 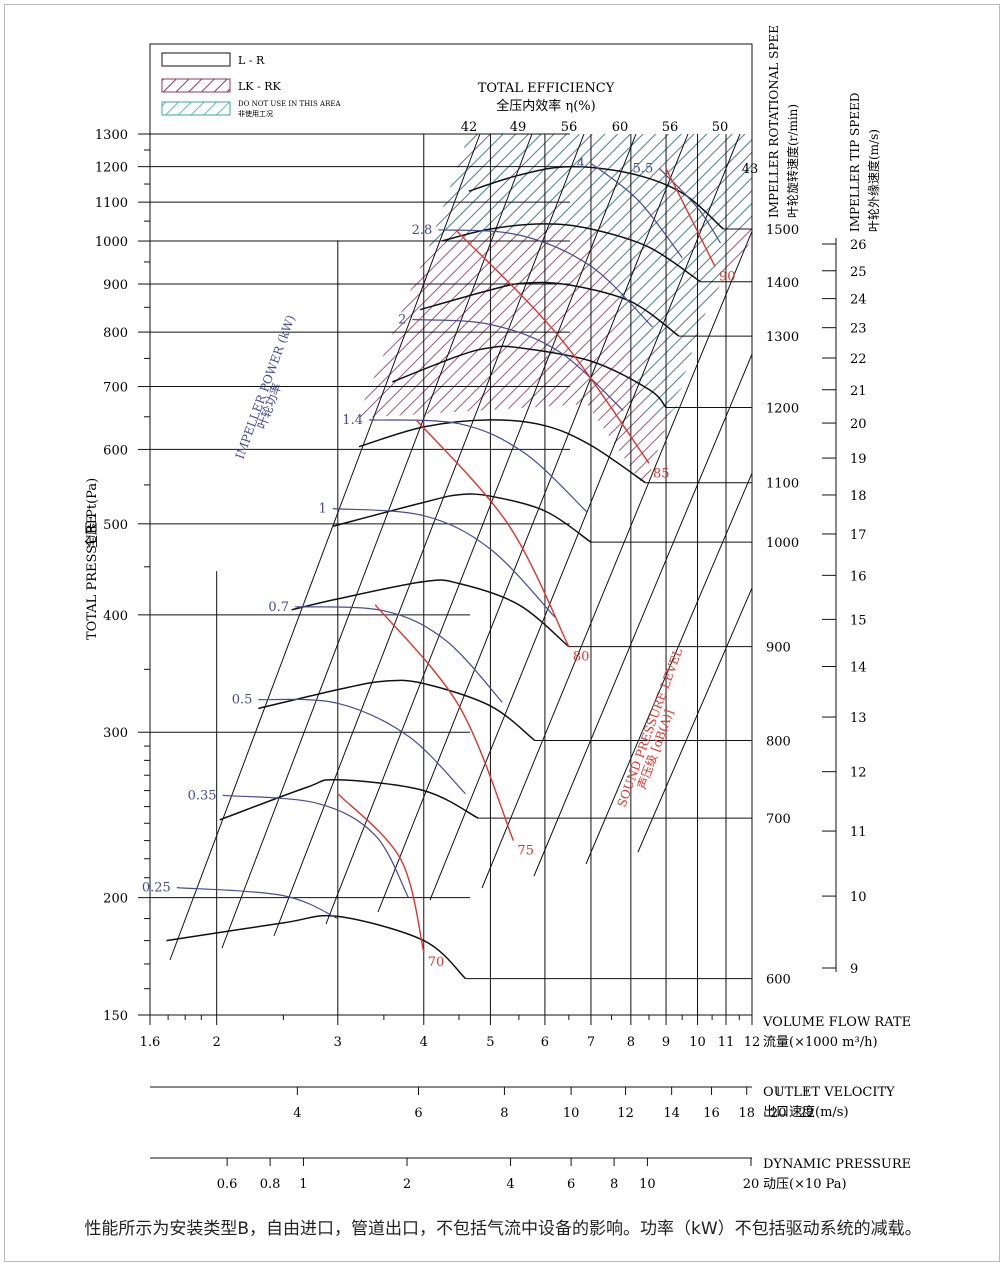 I want to click on tip-tick-label: 24, so click(x=858, y=300).